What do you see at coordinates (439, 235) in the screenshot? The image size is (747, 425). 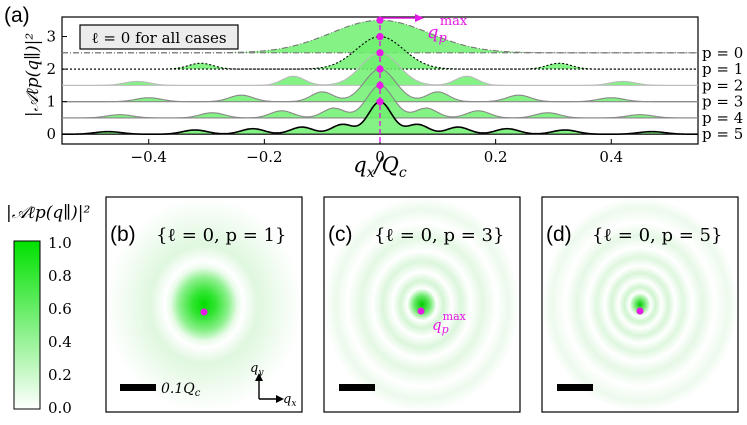 I see `panel-c-title: {ℓ = 0, p = 3}` at bounding box center [439, 235].